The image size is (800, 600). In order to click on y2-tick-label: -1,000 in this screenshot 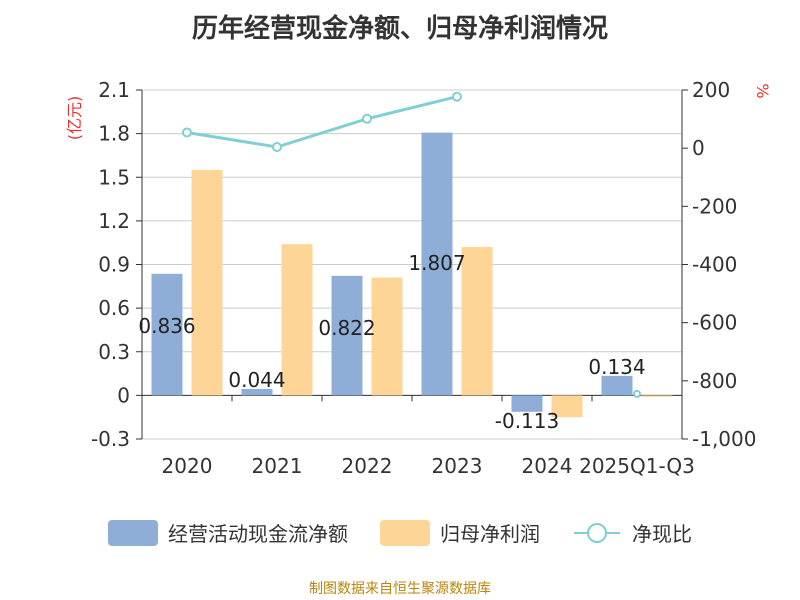, I will do `click(724, 439)`.